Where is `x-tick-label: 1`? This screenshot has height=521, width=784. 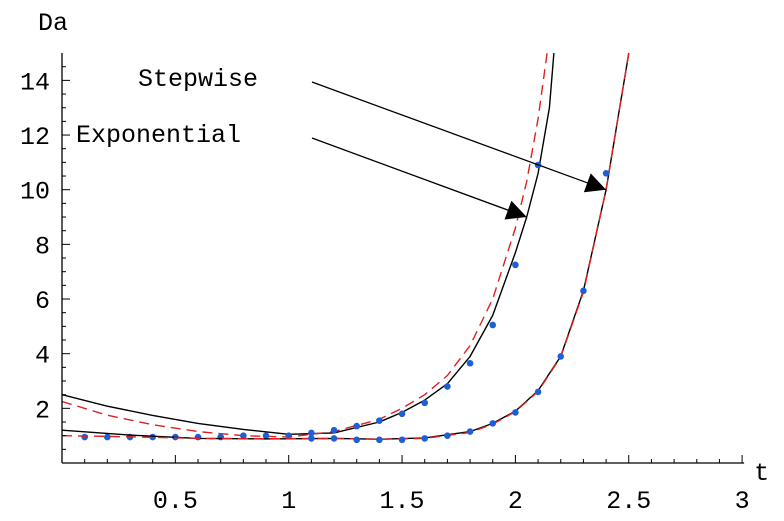 x-tick-label: 1 is located at coordinates (288, 501).